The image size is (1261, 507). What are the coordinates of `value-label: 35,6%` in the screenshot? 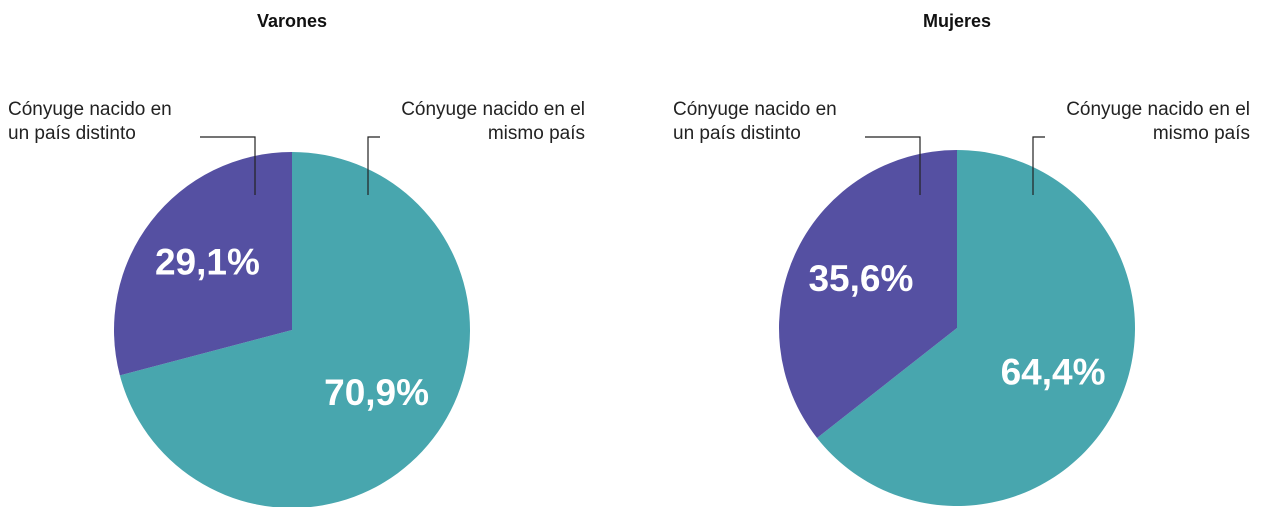 It's located at (860, 278).